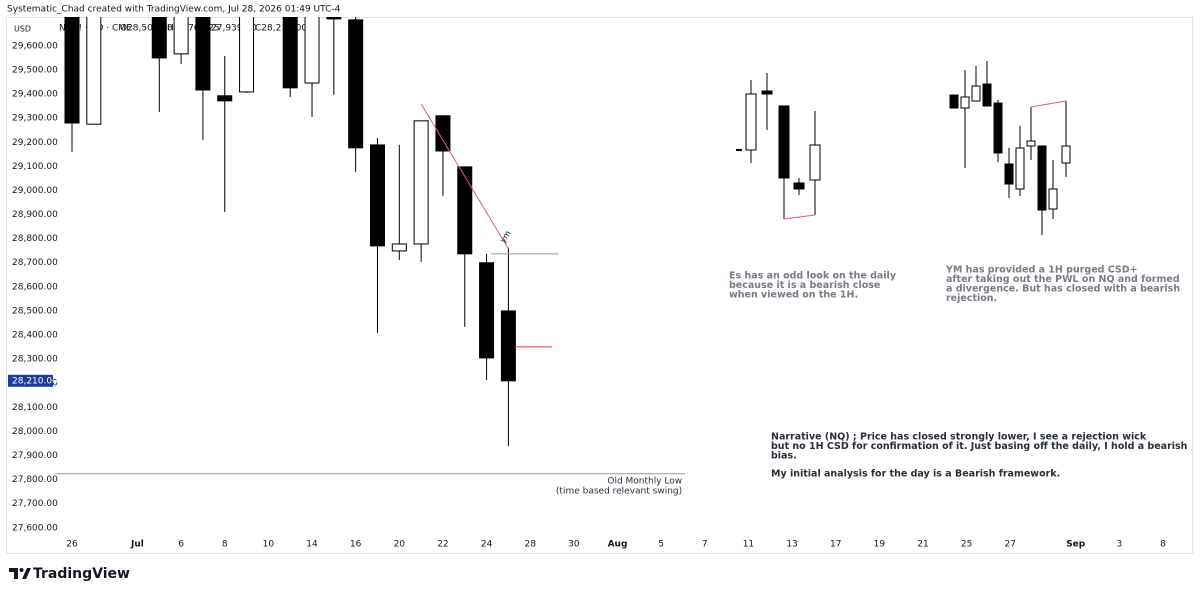  What do you see at coordinates (35, 311) in the screenshot?
I see `y-tick-label: 28,500.00` at bounding box center [35, 311].